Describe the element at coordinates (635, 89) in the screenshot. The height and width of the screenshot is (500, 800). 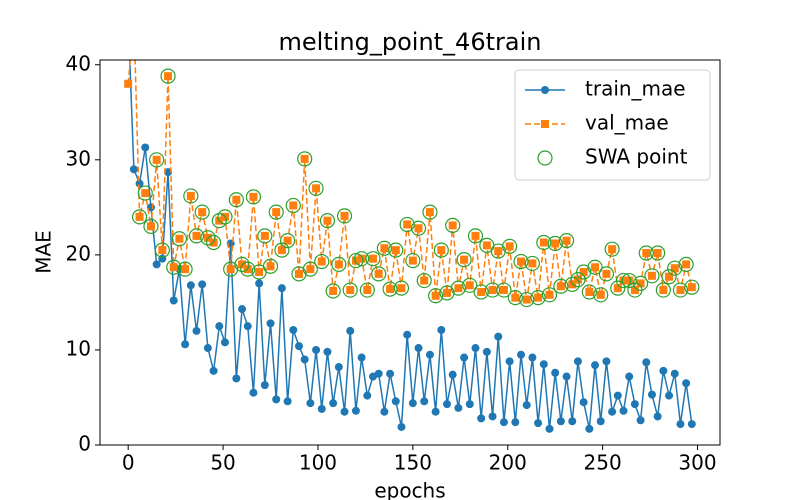
I see `legend-label: train_mae` at that location.